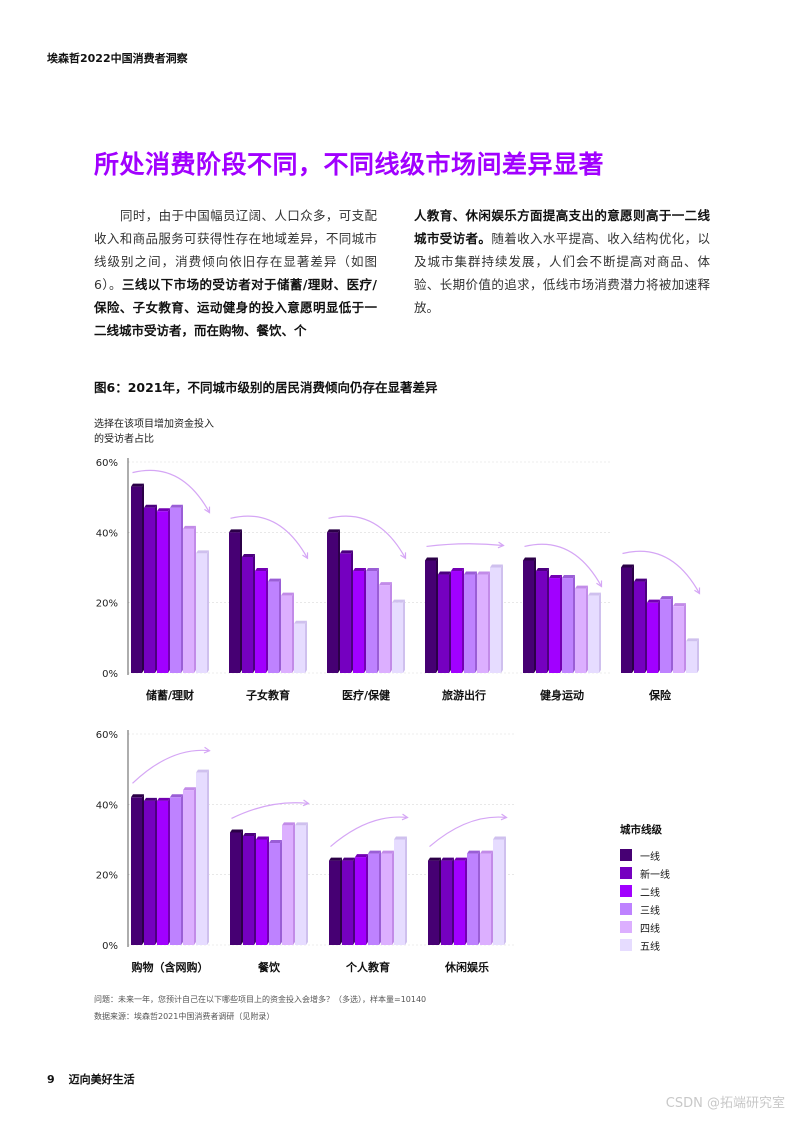  What do you see at coordinates (650, 893) in the screenshot?
I see `legend-label: 二线` at bounding box center [650, 893].